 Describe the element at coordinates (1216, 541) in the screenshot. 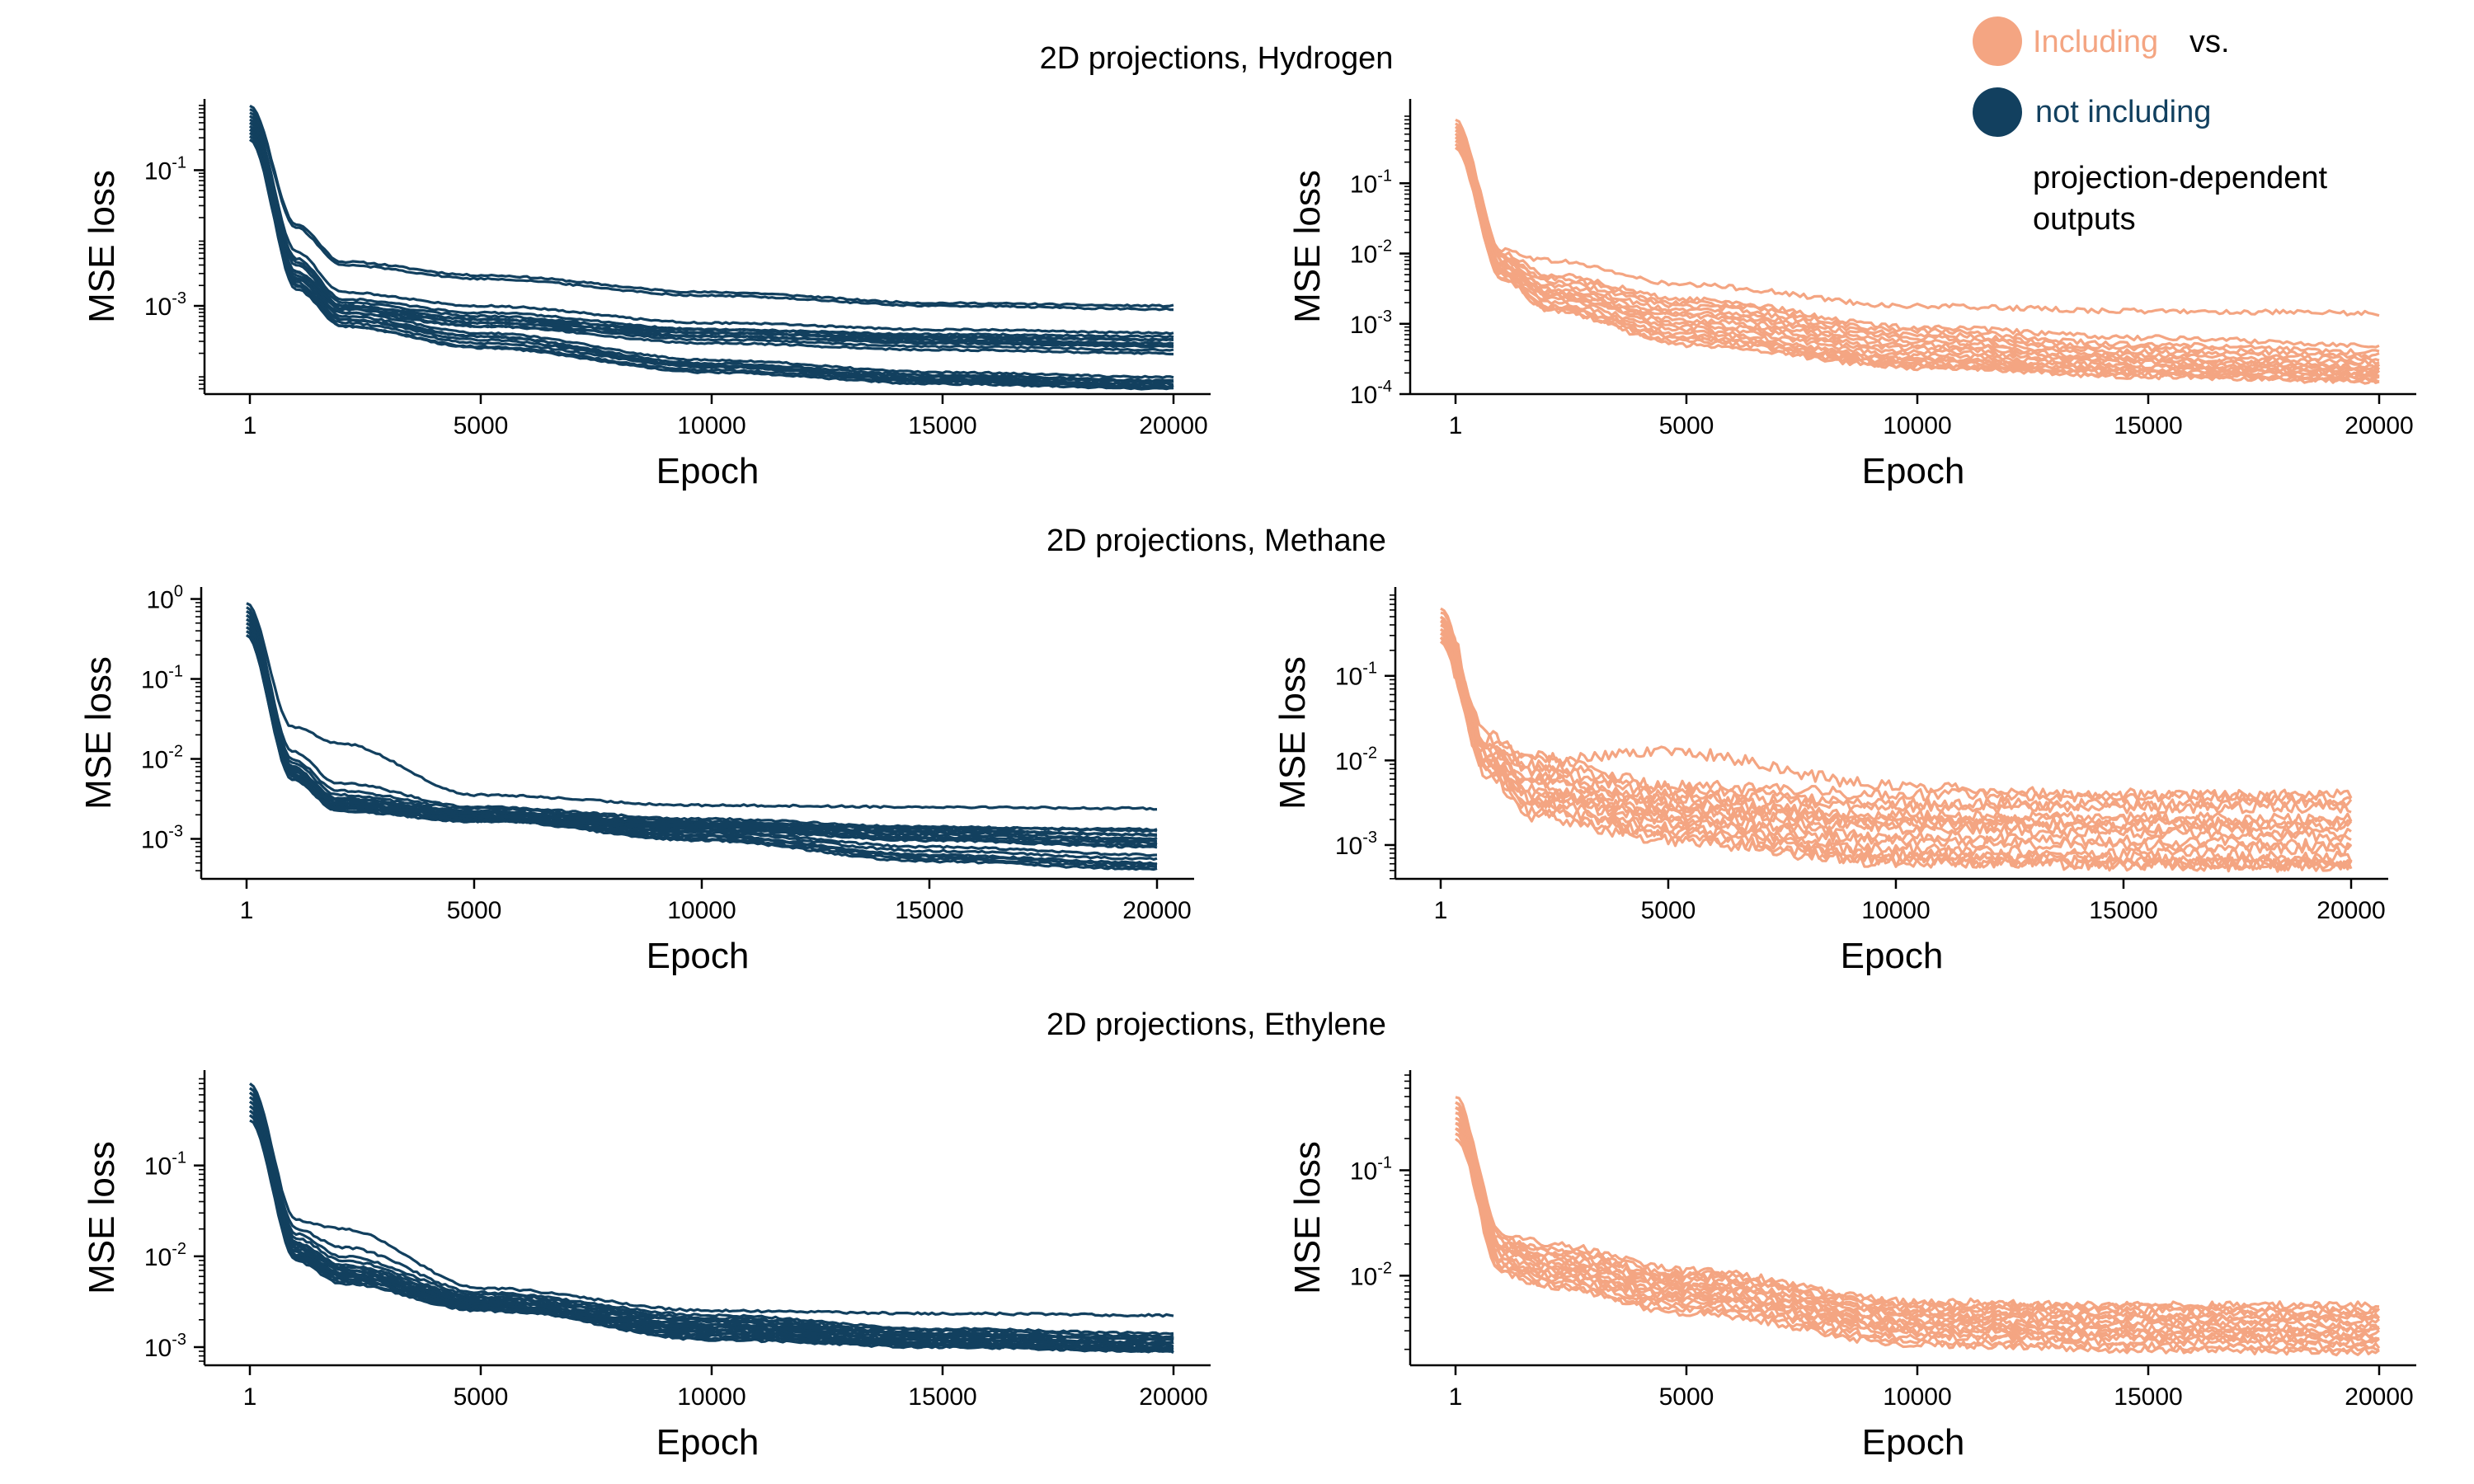

I see `row-title-methane: 2D projections, Methane` at that location.